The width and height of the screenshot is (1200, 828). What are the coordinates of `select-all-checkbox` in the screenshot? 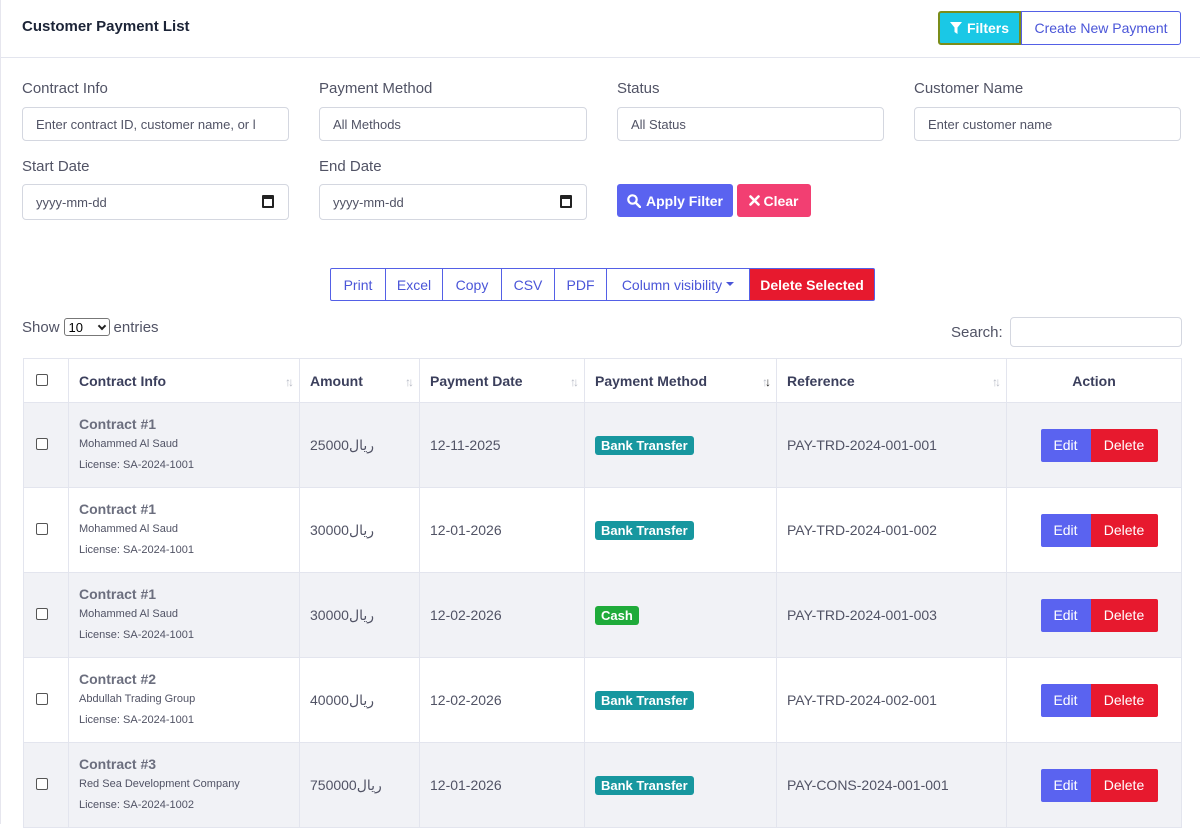 It's located at (42, 379).